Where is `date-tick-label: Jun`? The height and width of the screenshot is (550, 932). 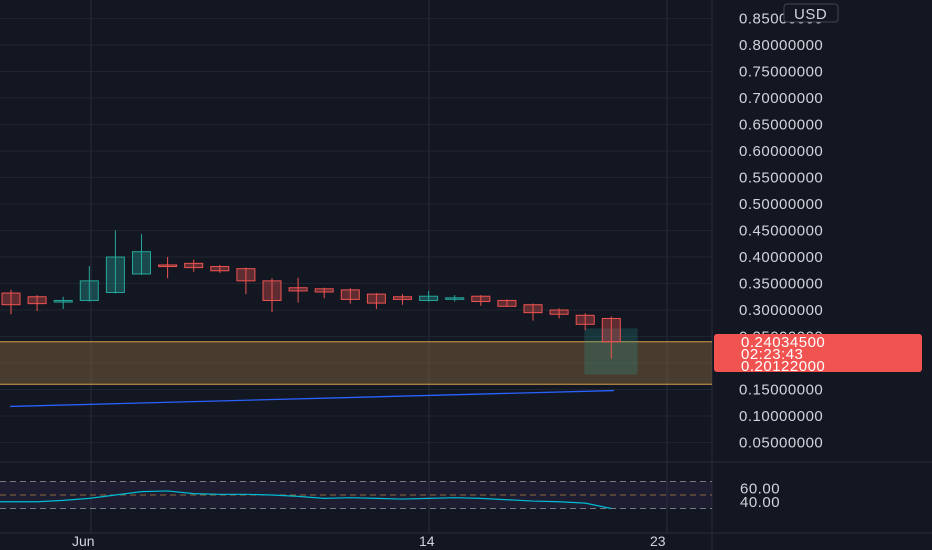
date-tick-label: Jun is located at coordinates (83, 541).